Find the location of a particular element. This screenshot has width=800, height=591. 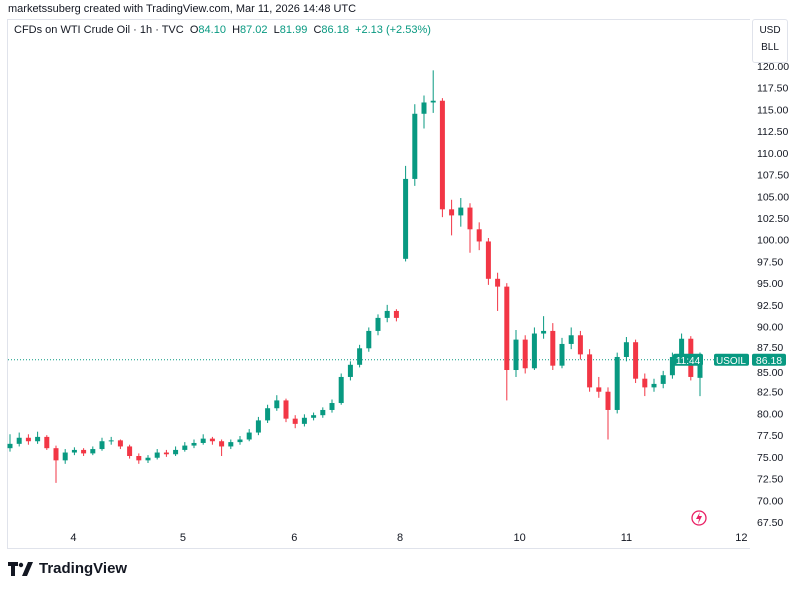

bar-countdown: 11:44 is located at coordinates (688, 361).